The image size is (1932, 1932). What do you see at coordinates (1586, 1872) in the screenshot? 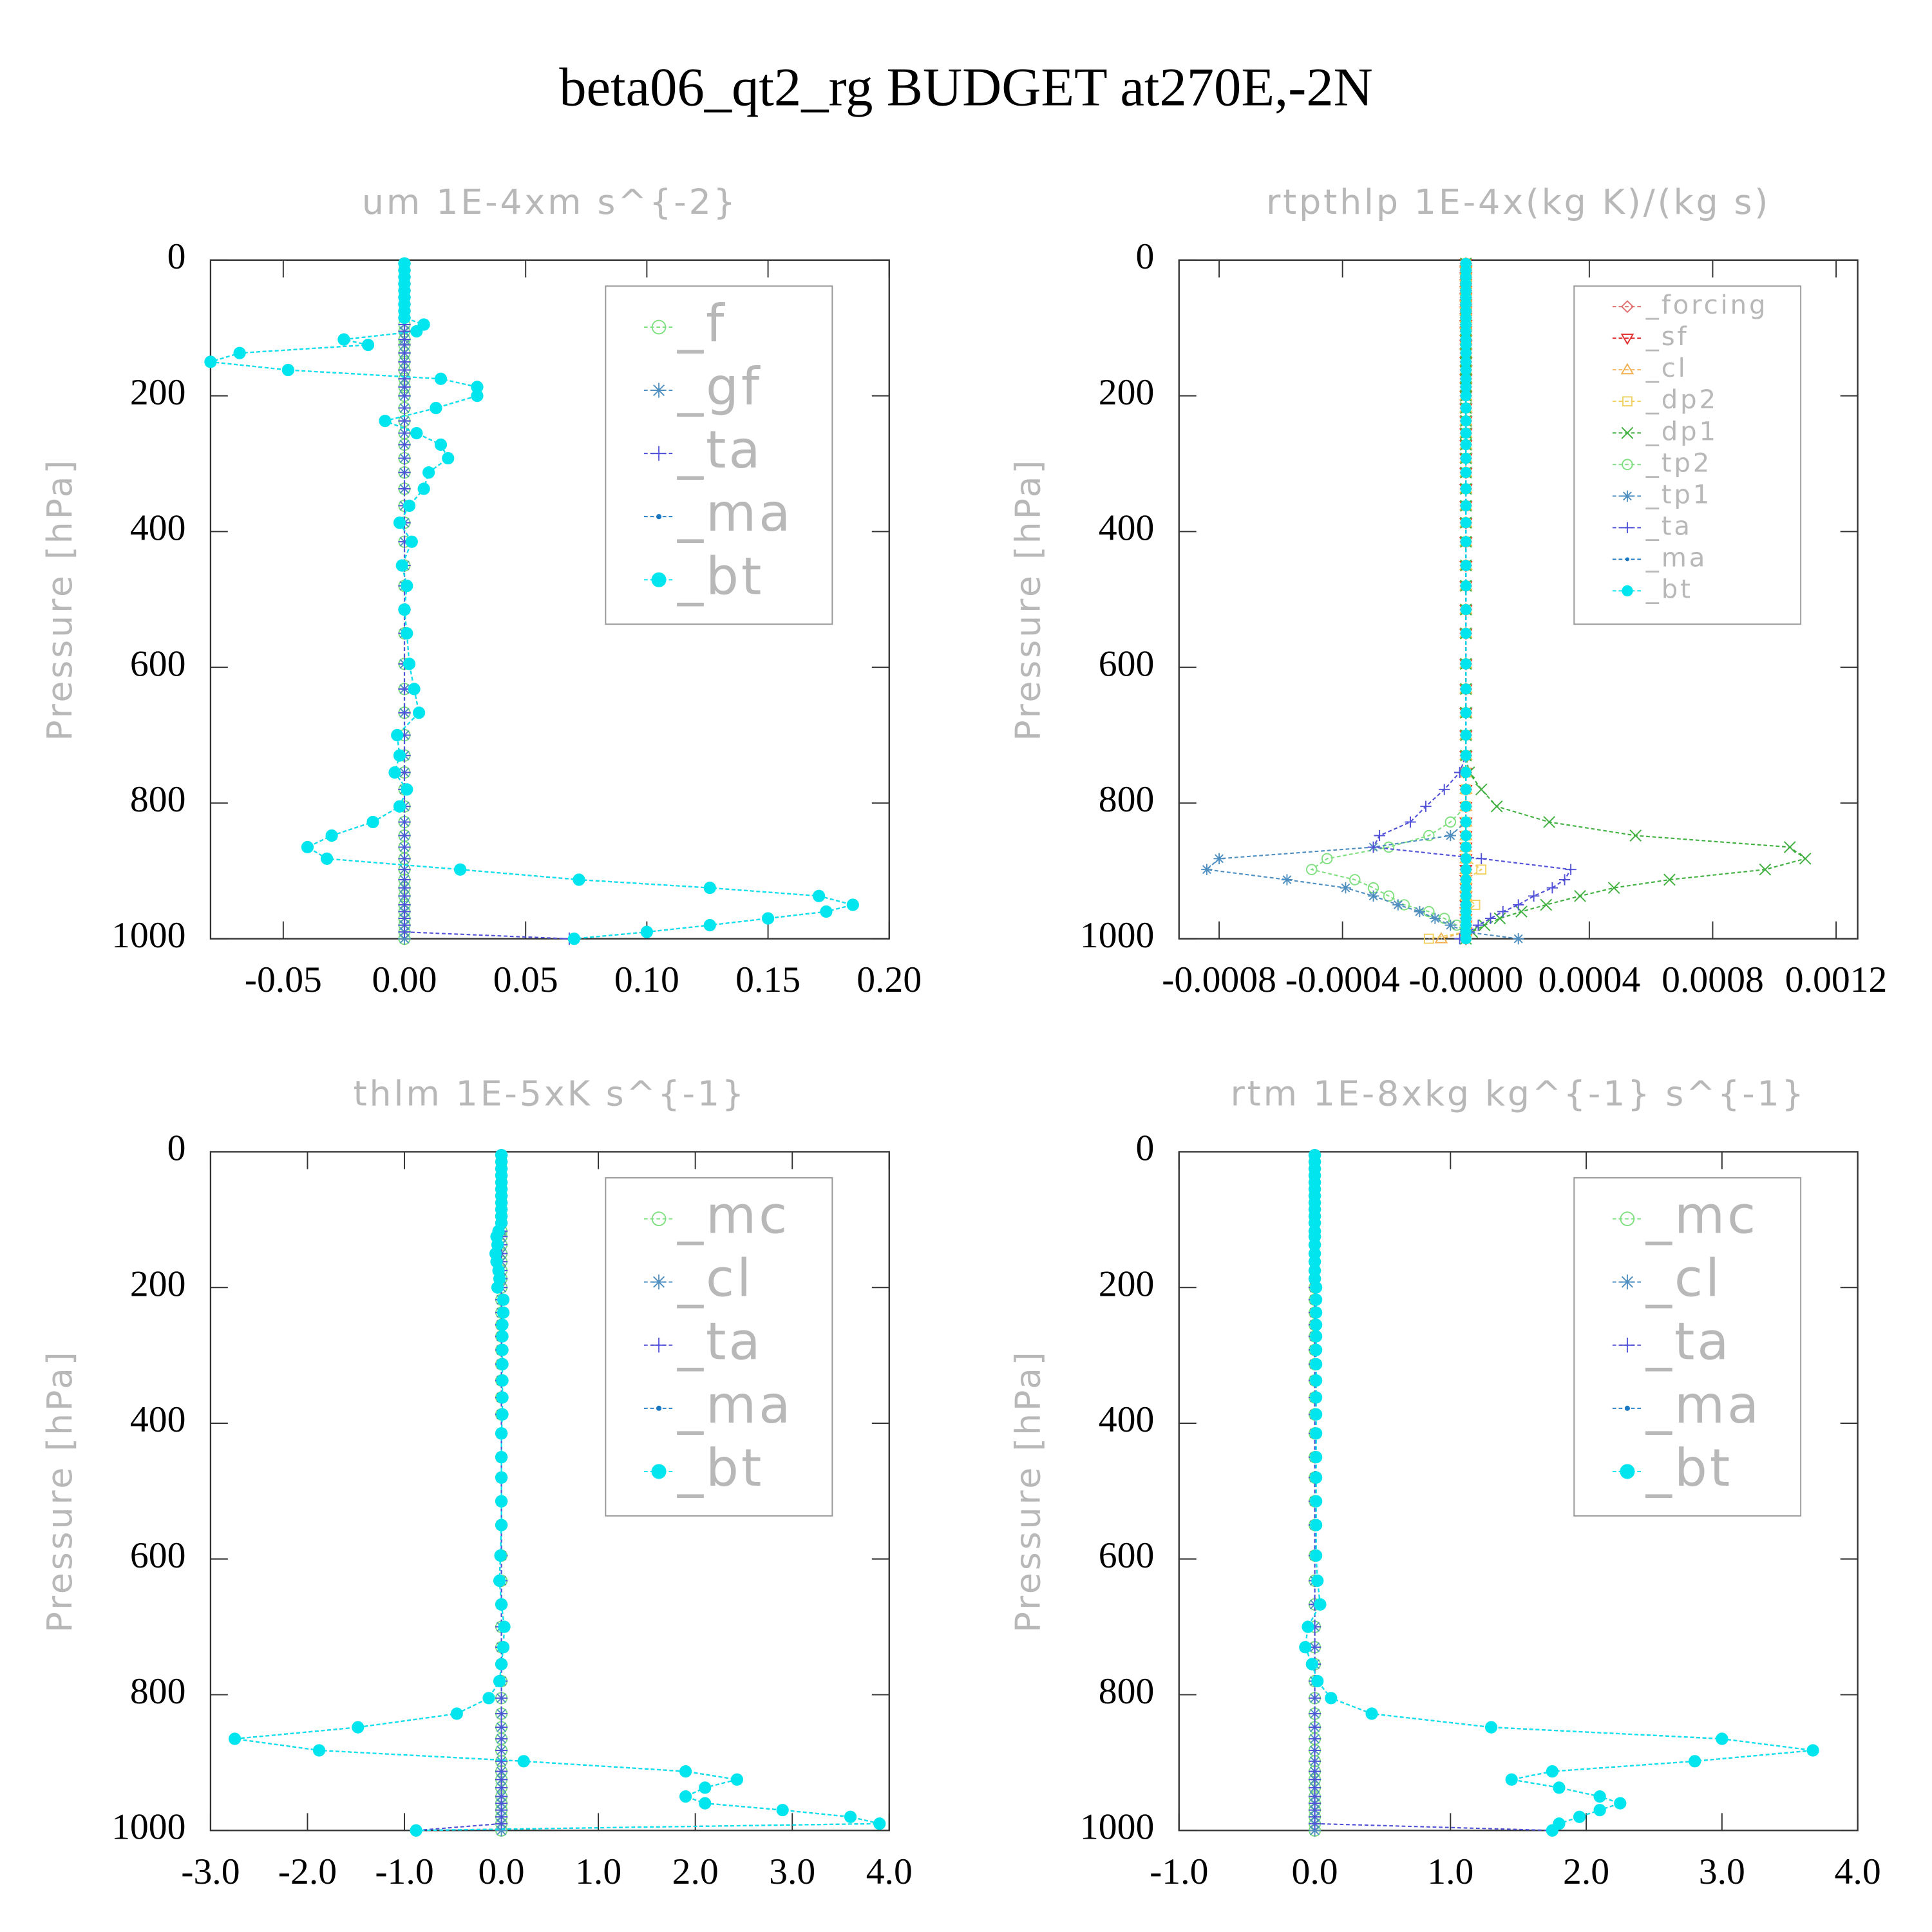
I see `x-tick-label: 2.0` at bounding box center [1586, 1872].